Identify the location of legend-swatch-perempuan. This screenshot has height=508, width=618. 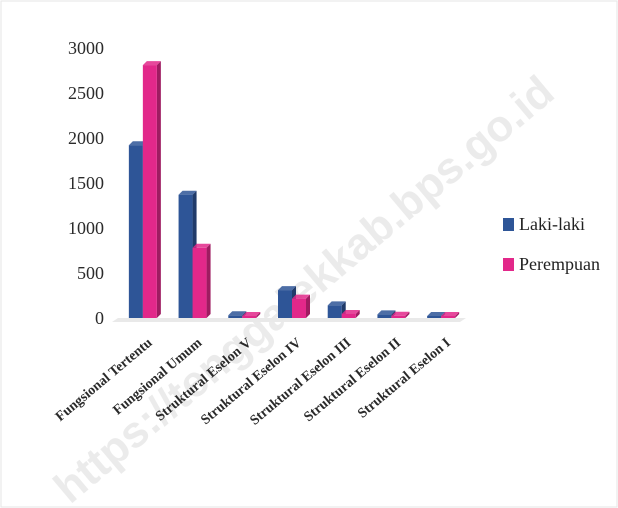
(508, 264).